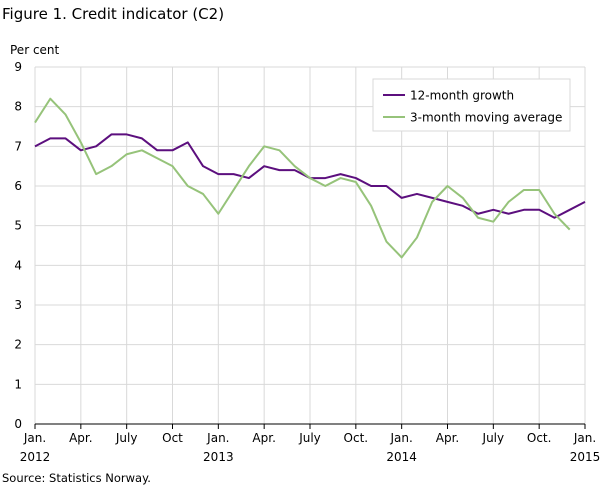  Describe the element at coordinates (18, 226) in the screenshot. I see `y-tick-label: 5` at that location.